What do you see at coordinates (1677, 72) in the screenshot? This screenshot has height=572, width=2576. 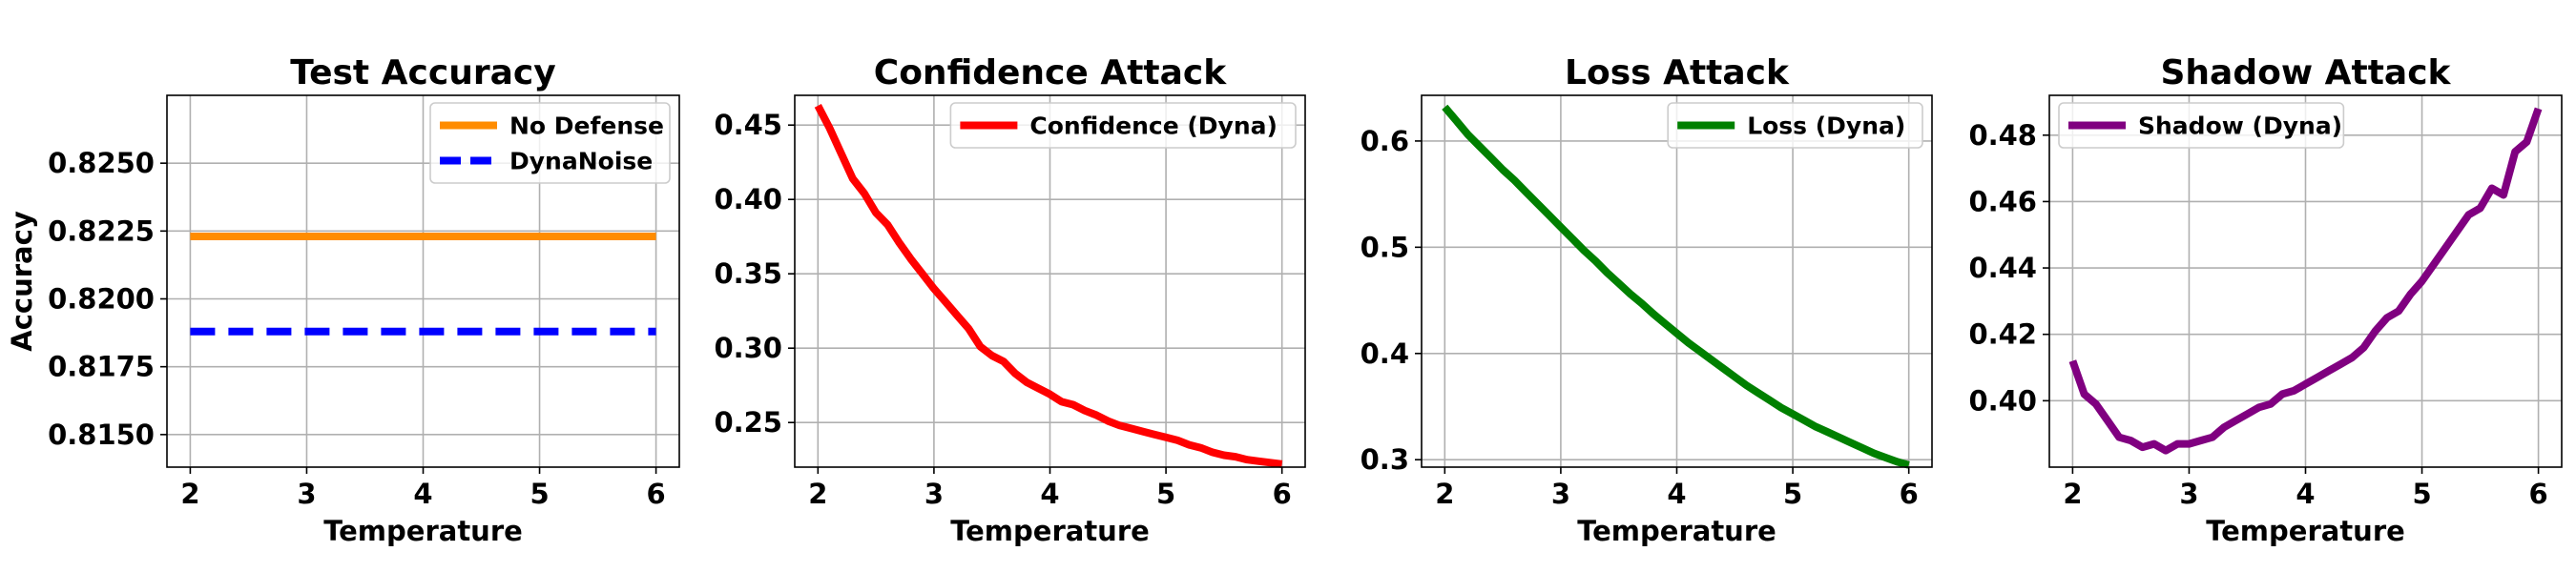 I see `chart-3-title: Loss Attack` at bounding box center [1677, 72].